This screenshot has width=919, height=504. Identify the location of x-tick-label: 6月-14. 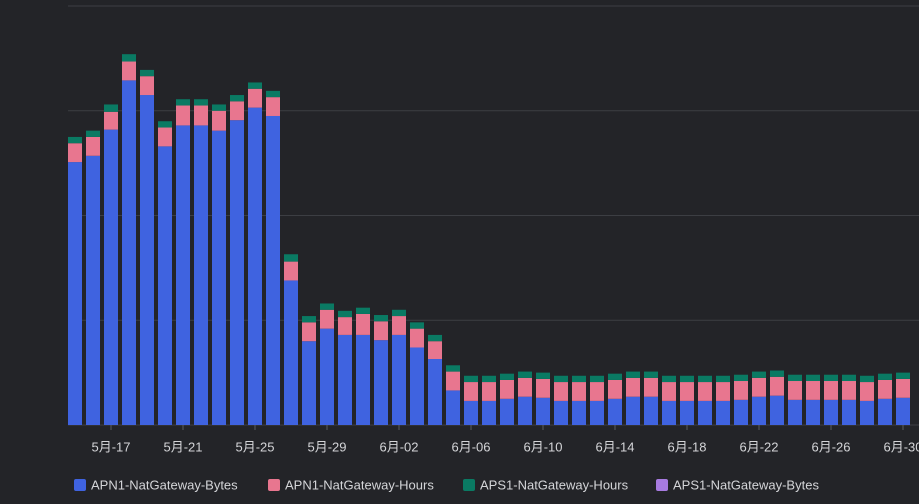
(614, 446).